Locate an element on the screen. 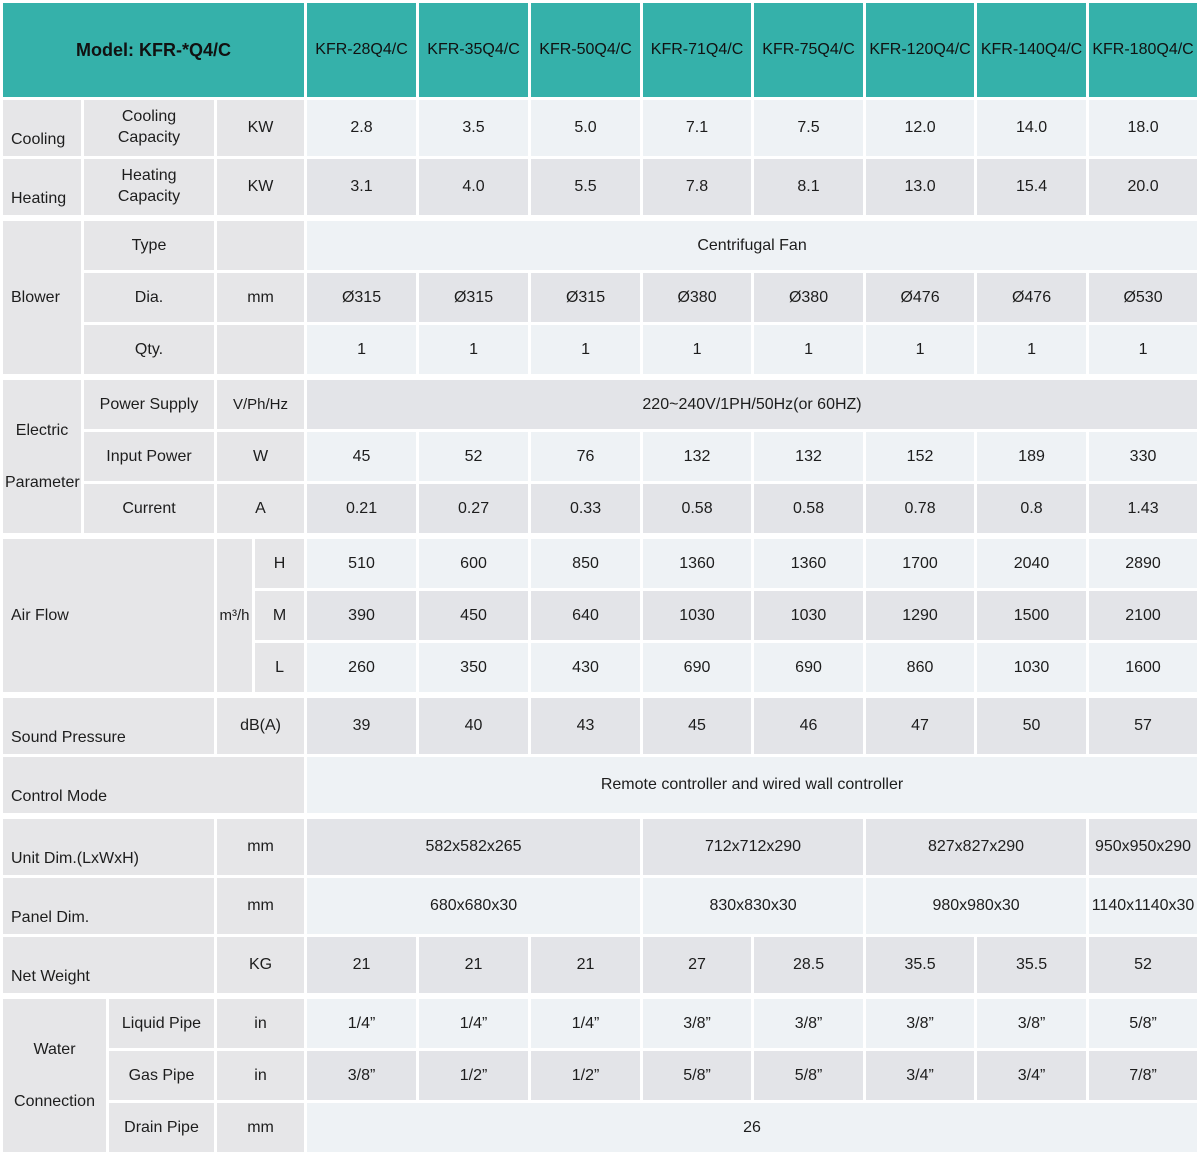 The height and width of the screenshot is (1155, 1200). section-label-unit-dim: Unit Dim.(LxWxH) is located at coordinates (108, 845).